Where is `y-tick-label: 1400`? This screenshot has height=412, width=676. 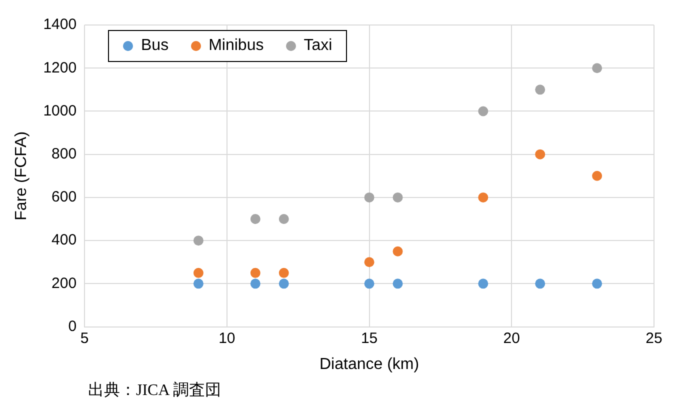
y-tick-label: 1400 is located at coordinates (60, 25).